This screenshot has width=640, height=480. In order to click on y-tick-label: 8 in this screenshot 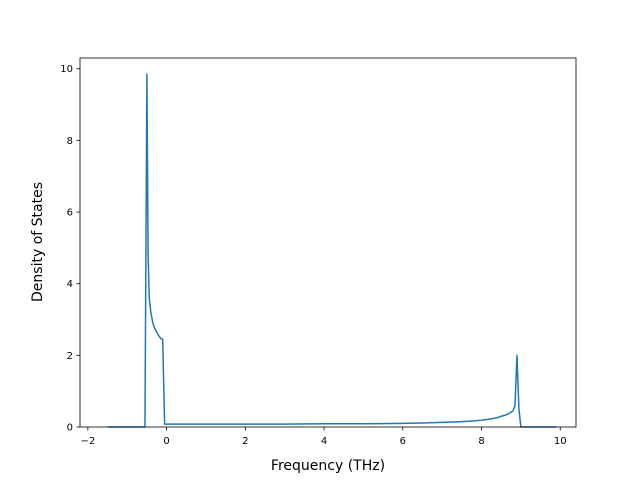, I will do `click(70, 141)`.